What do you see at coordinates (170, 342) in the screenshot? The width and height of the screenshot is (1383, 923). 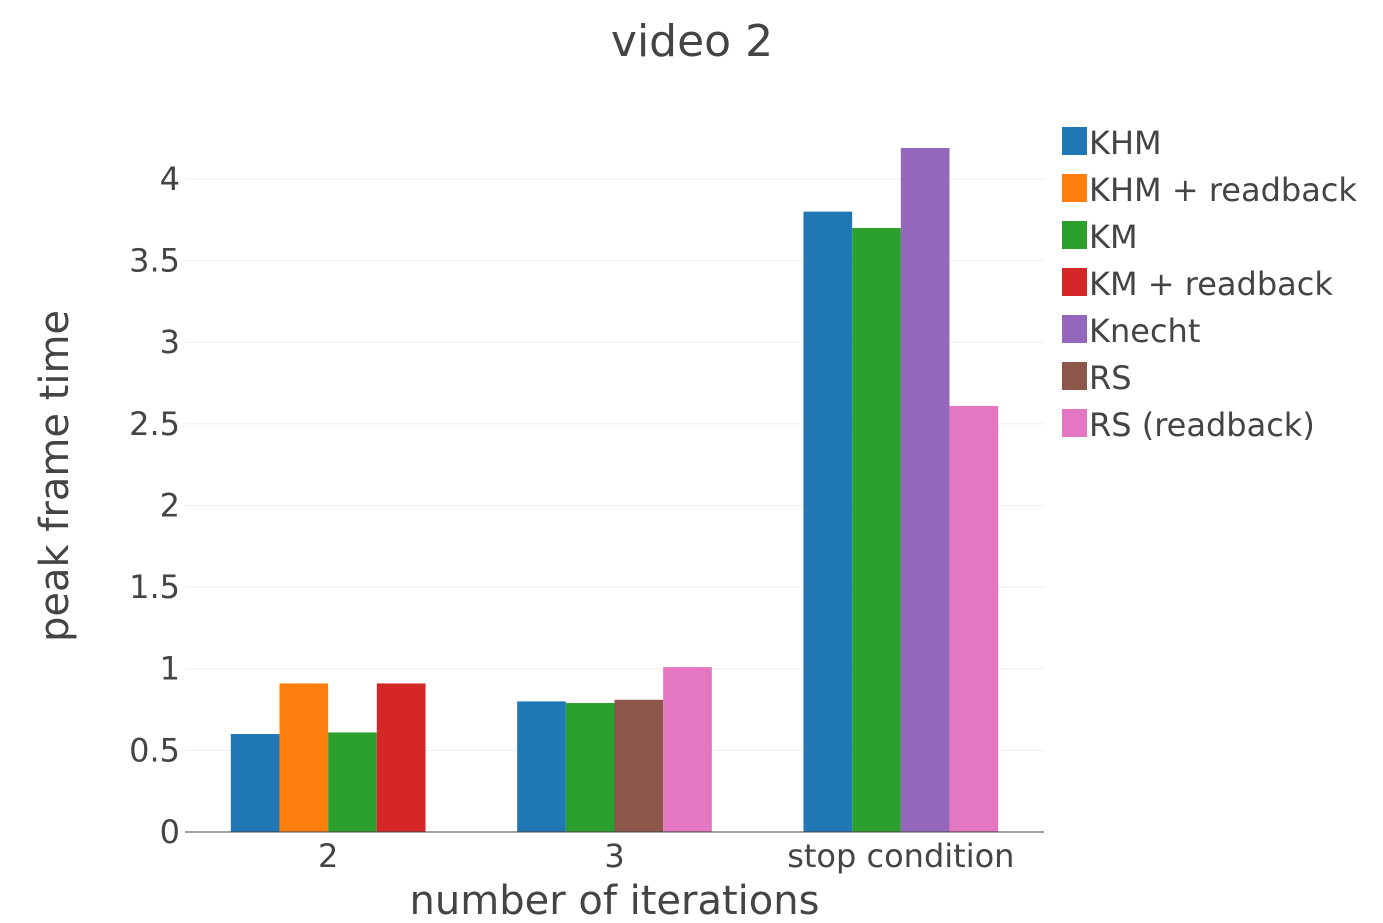 I see `y-tick-label: 3` at bounding box center [170, 342].